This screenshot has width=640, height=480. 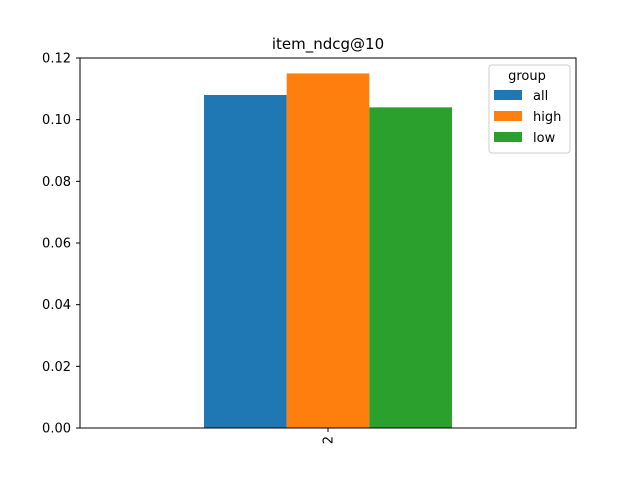 What do you see at coordinates (56, 367) in the screenshot?
I see `y-tick-label: 0.02` at bounding box center [56, 367].